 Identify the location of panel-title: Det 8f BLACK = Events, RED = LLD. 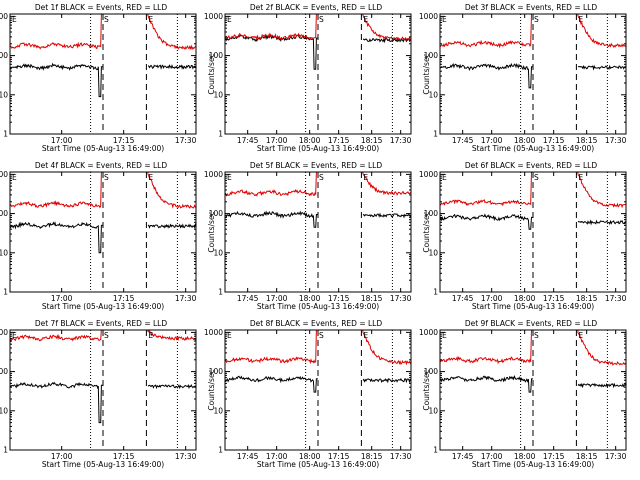
(316, 323).